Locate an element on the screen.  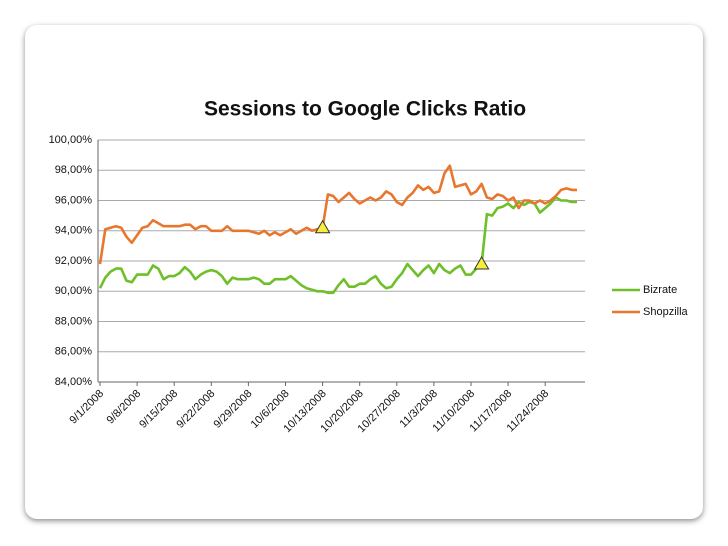
y-tick-label: 90,00% is located at coordinates (74, 291).